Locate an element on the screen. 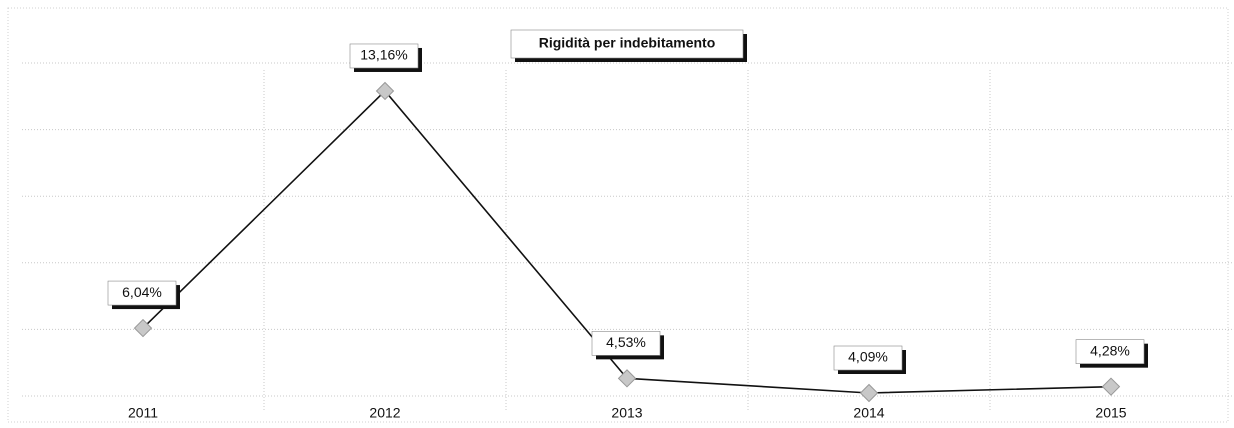 This screenshot has width=1234, height=428. data-label: 4,53% is located at coordinates (626, 342).